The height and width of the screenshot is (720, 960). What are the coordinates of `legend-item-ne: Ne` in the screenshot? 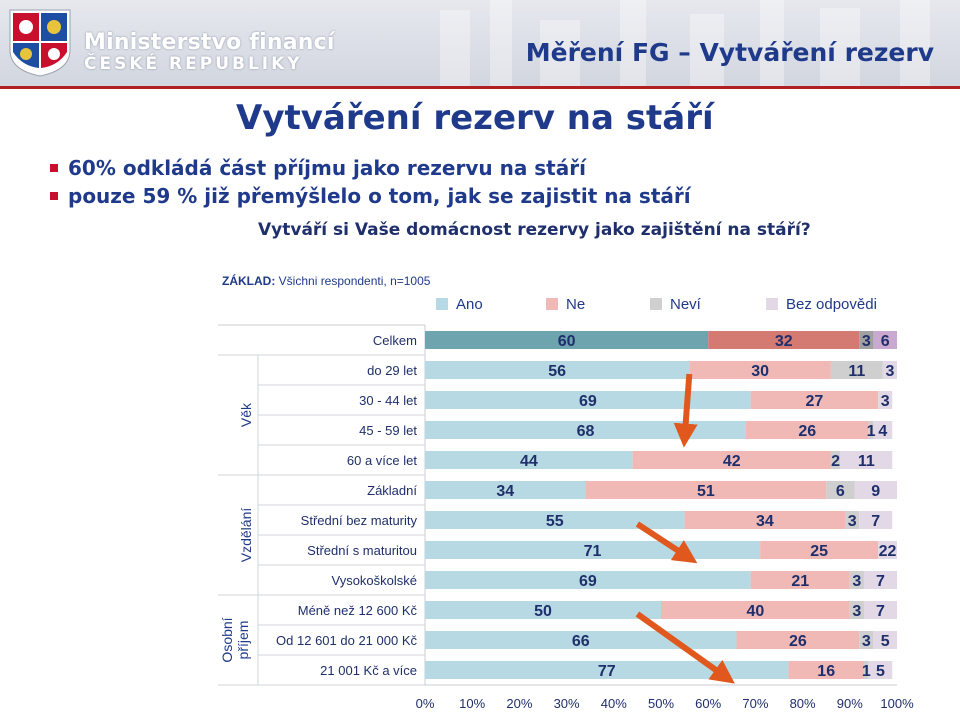 It's located at (565, 304).